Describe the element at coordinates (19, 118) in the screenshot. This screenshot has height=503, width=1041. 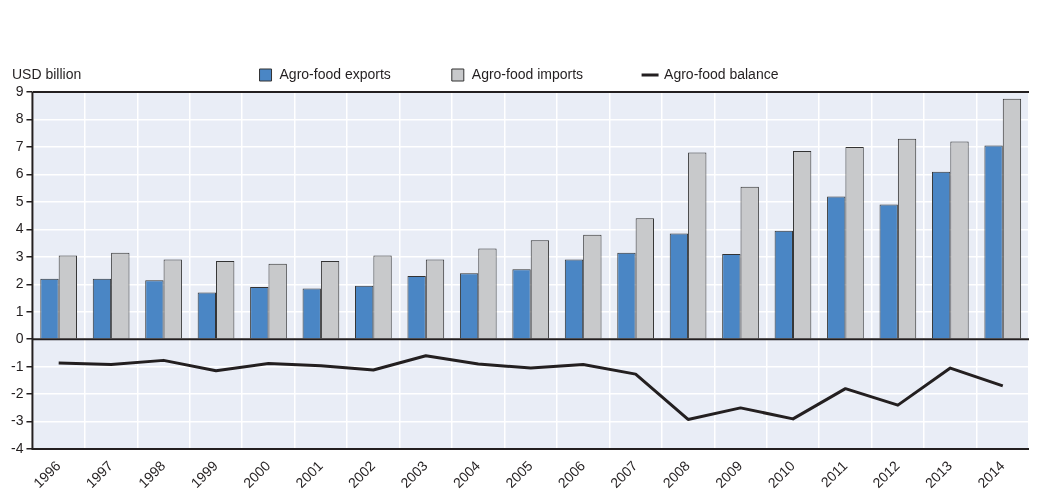
I see `y-tick-label: 8` at that location.